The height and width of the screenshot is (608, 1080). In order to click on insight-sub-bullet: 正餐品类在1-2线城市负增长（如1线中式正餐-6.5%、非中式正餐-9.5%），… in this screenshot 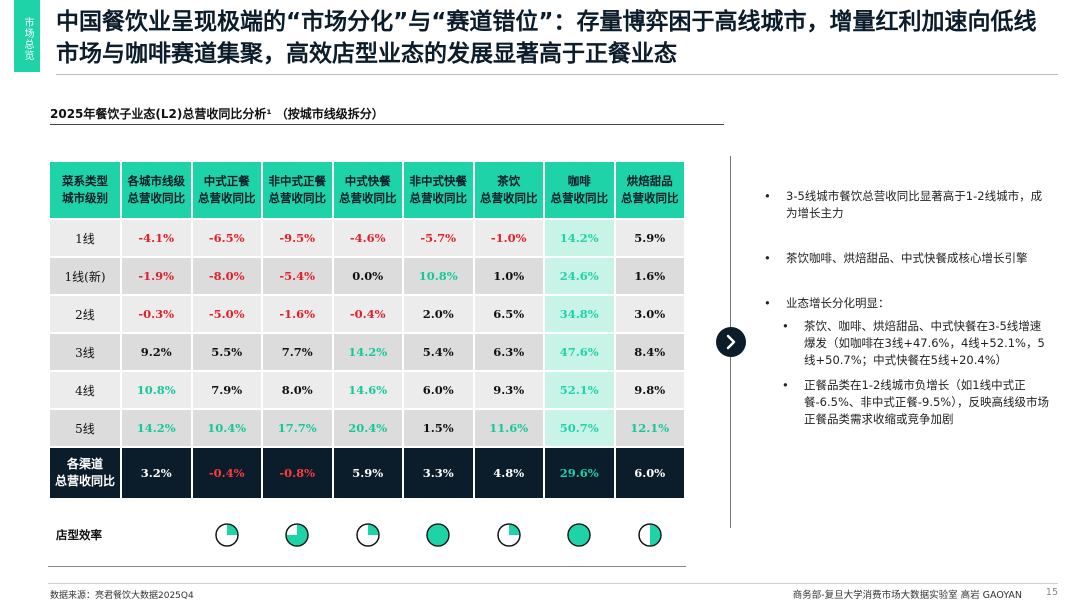, I will do `click(905, 402)`.